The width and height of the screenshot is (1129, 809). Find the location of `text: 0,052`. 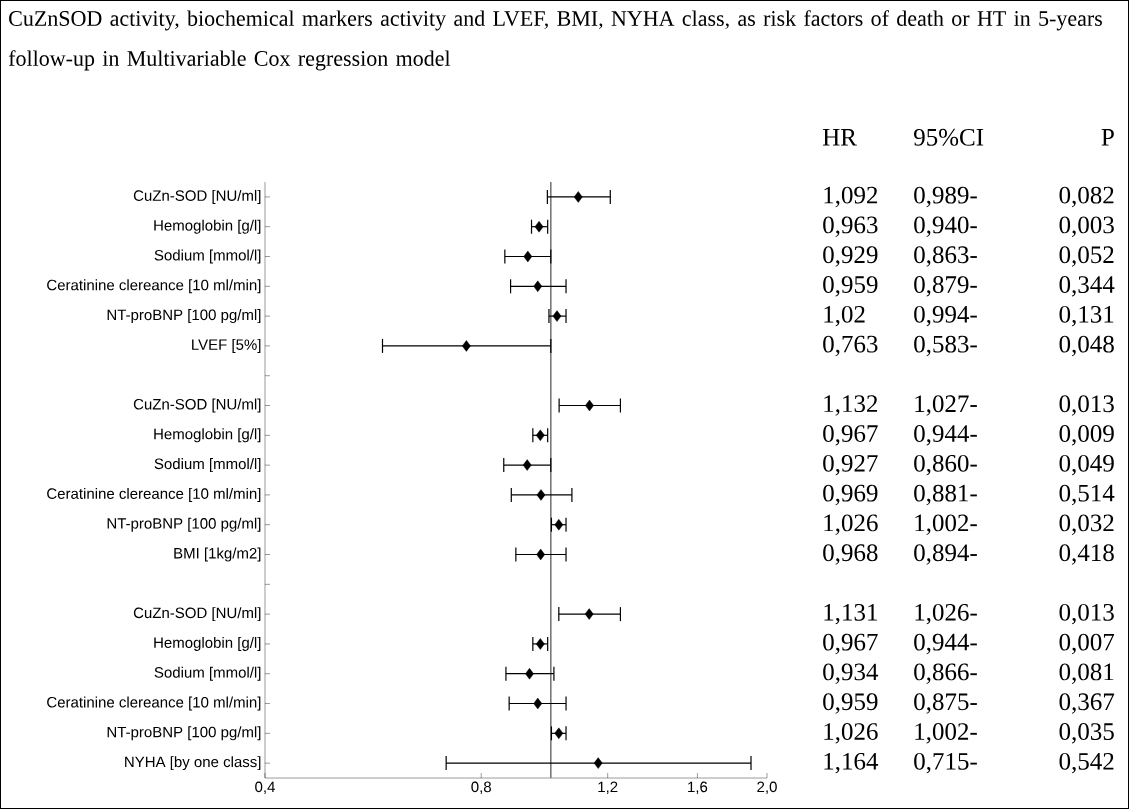

text: 0,052 is located at coordinates (1086, 256).